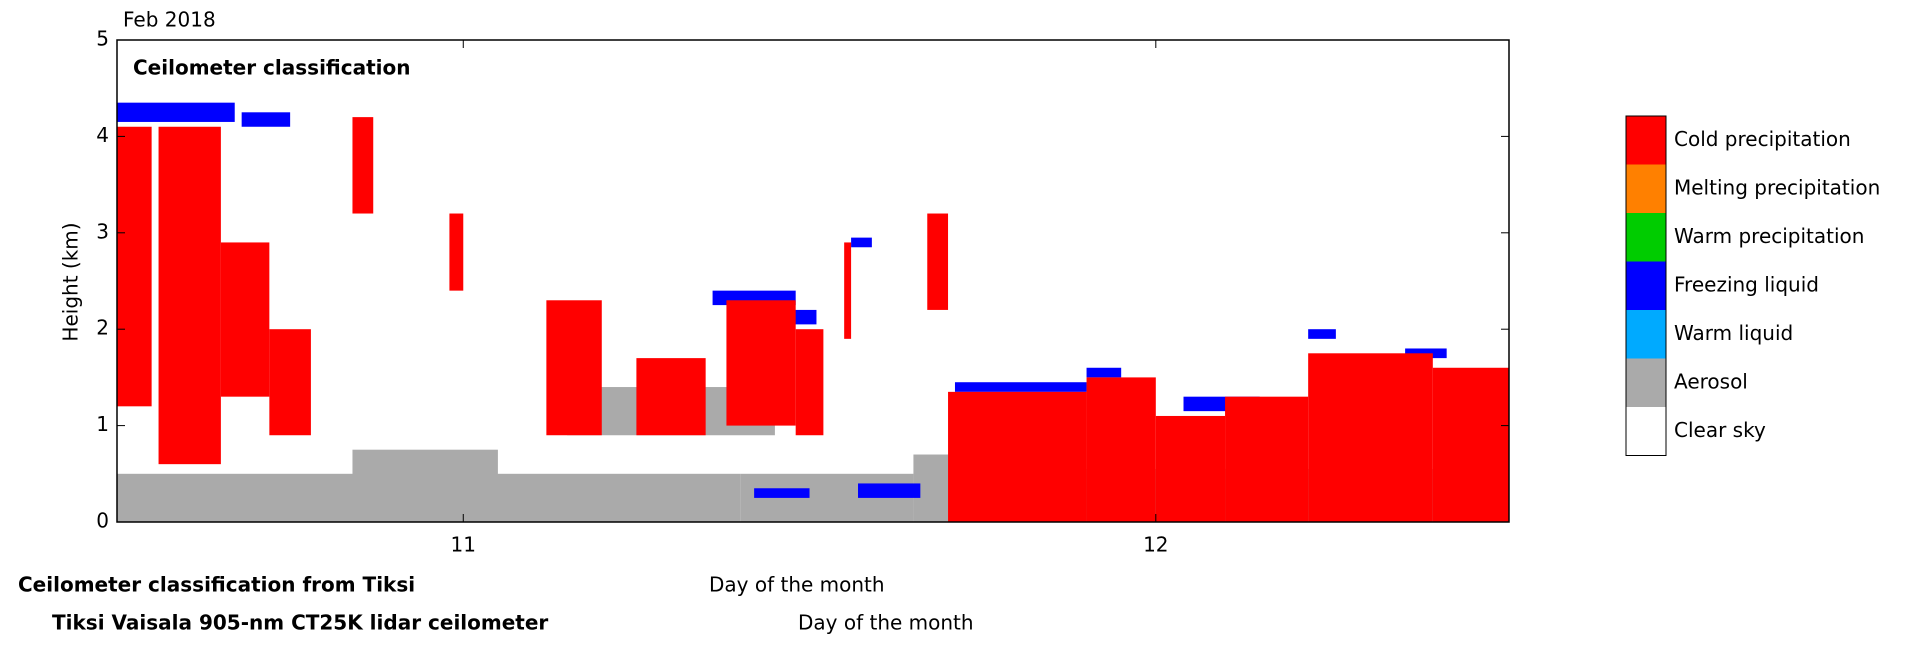  I want to click on chart-title: Ceilometer classification, so click(272, 68).